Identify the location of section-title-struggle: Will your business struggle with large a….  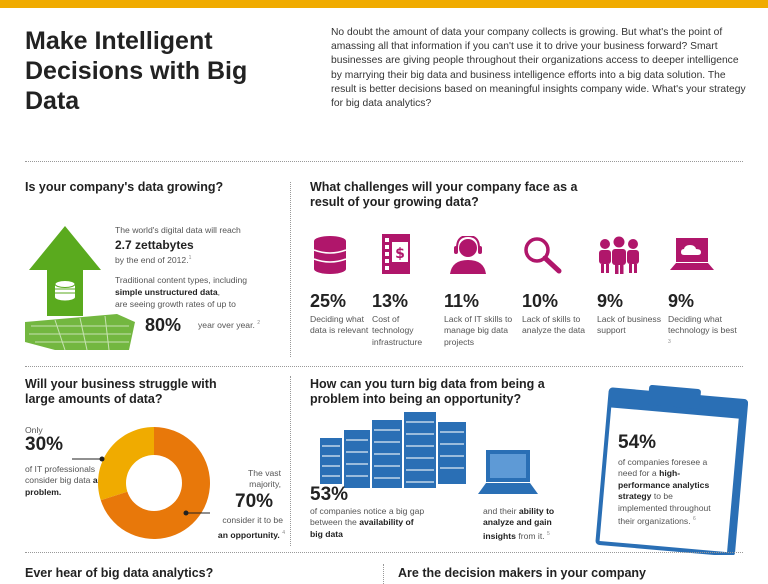
(121, 391).